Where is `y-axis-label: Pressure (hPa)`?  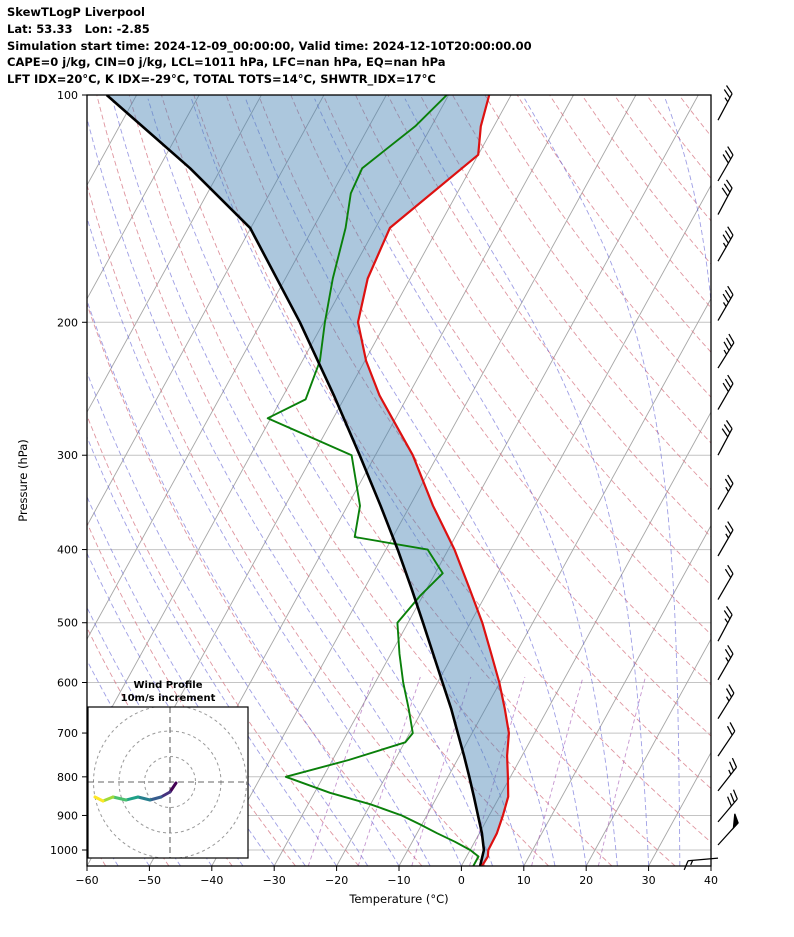
y-axis-label: Pressure (hPa) is located at coordinates (23, 480).